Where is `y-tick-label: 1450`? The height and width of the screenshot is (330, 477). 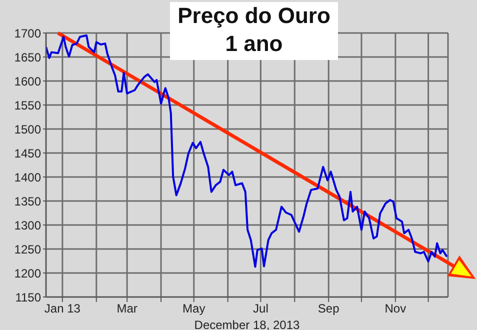
y-tick-label: 1450 is located at coordinates (28, 153).